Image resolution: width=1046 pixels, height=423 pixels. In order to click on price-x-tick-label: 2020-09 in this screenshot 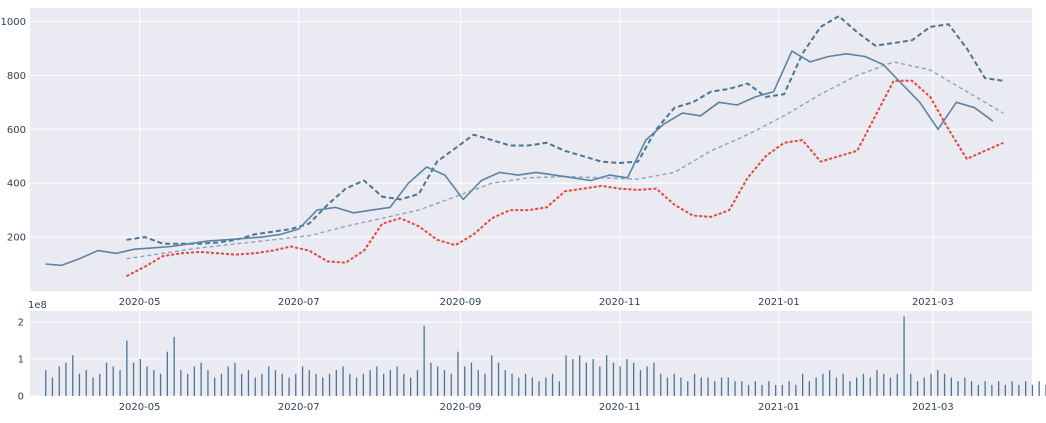, I will do `click(461, 302)`.